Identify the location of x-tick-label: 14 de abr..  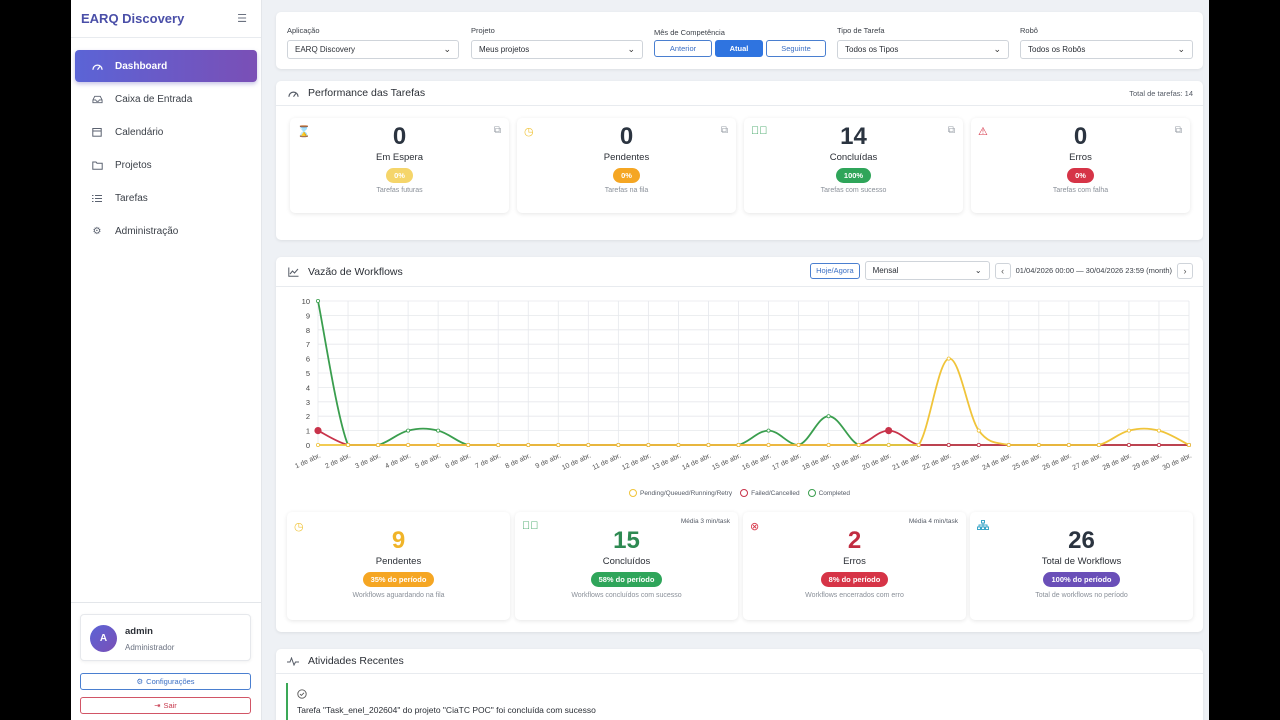
(696, 462).